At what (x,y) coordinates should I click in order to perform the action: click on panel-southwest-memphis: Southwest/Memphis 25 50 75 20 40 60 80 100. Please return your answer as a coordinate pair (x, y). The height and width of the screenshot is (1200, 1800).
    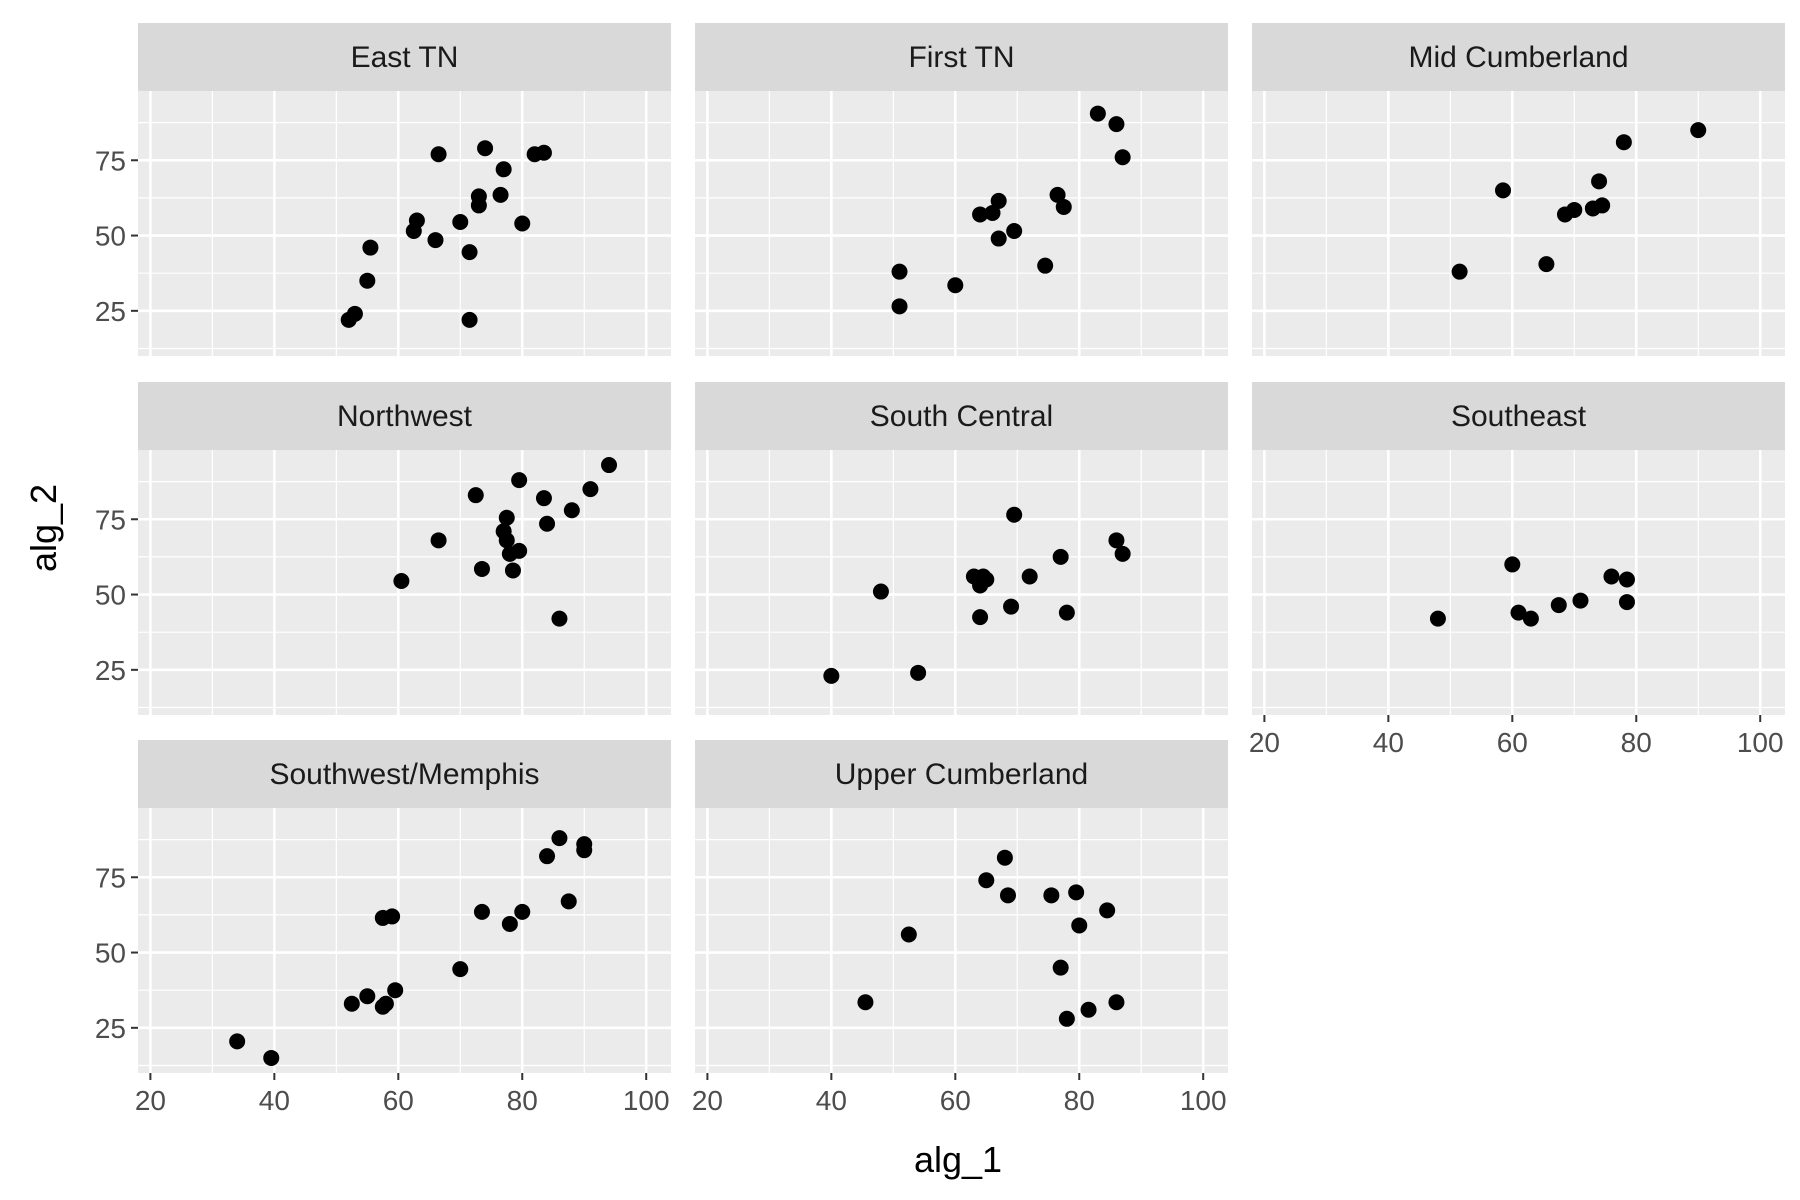
    Looking at the image, I should click on (383, 928).